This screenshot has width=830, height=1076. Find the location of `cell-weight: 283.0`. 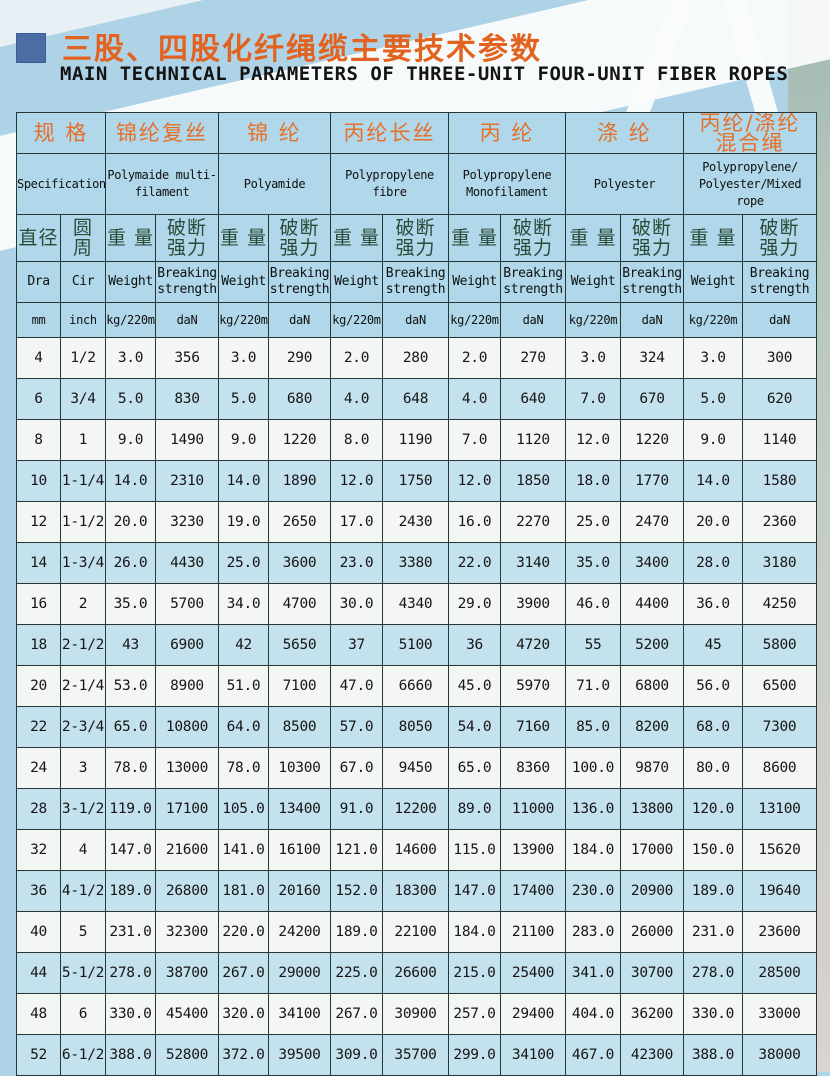

cell-weight: 283.0 is located at coordinates (593, 932).